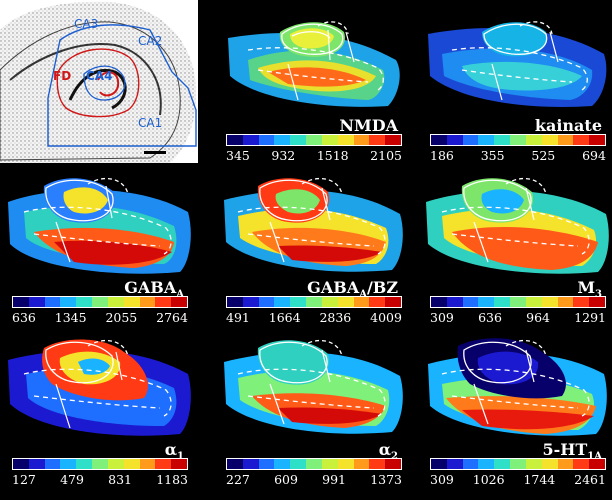 Image resolution: width=612 pixels, height=500 pixels. What do you see at coordinates (313, 252) in the screenshot?
I see `panel-gabaa-bz: GABAA/BZ 491 1664 2836 4009` at bounding box center [313, 252].